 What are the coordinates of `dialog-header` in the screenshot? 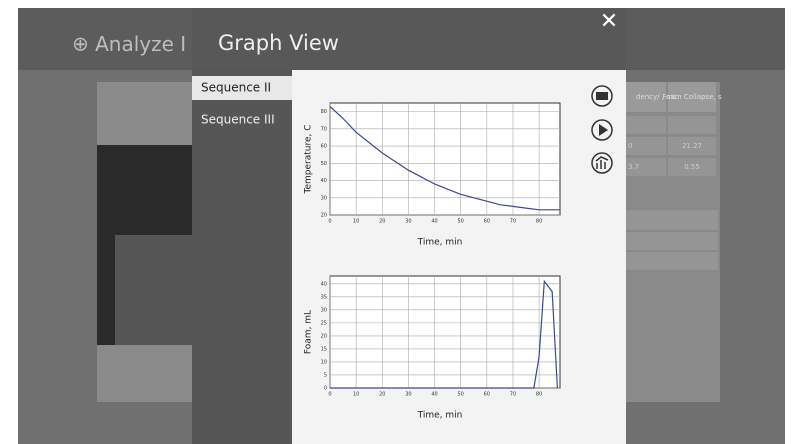 It's located at (409, 39).